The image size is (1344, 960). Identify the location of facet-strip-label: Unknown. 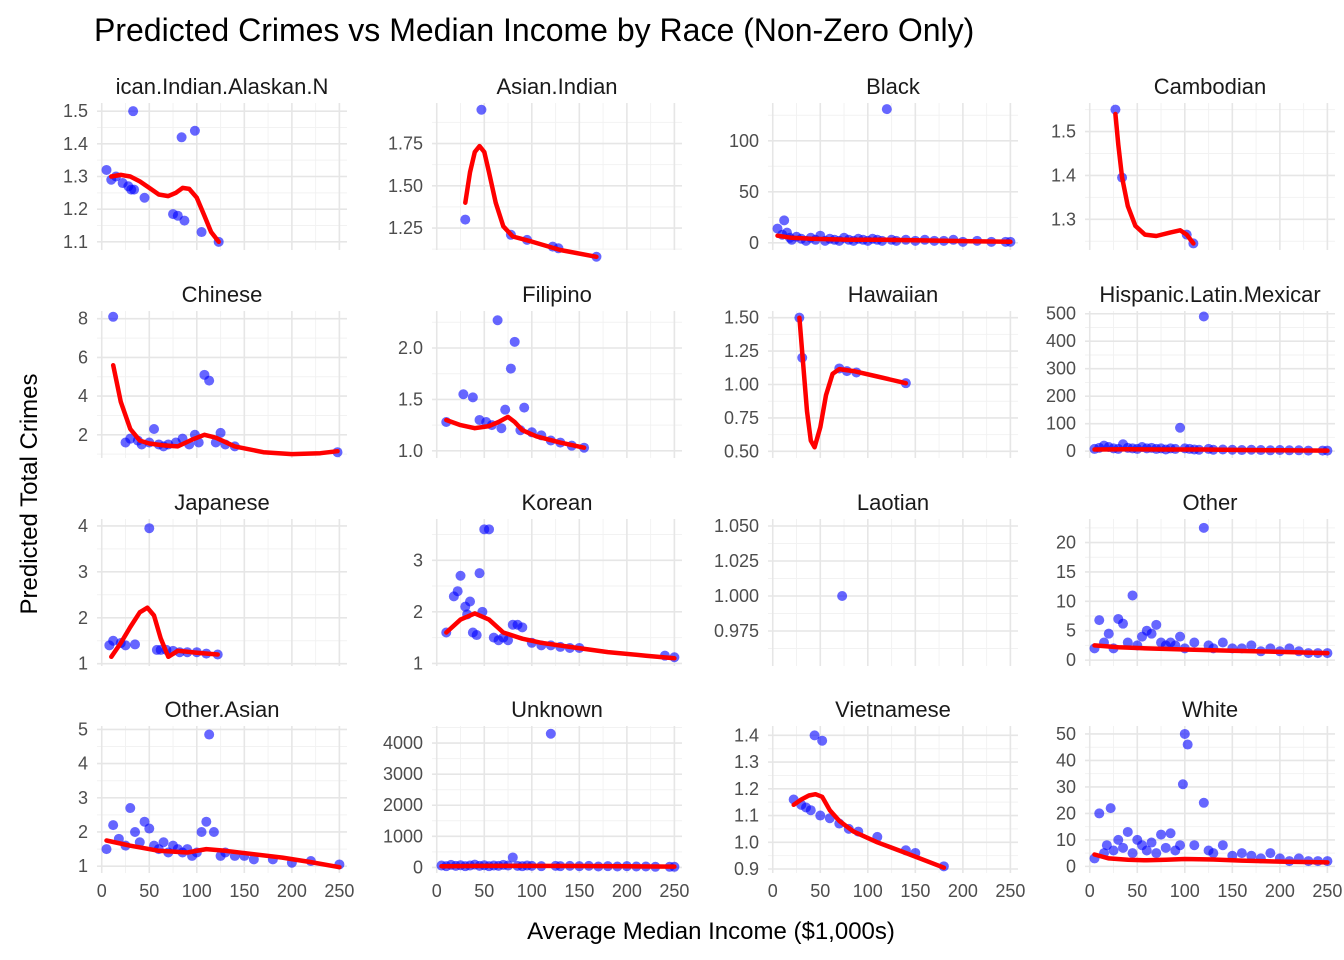
(557, 709).